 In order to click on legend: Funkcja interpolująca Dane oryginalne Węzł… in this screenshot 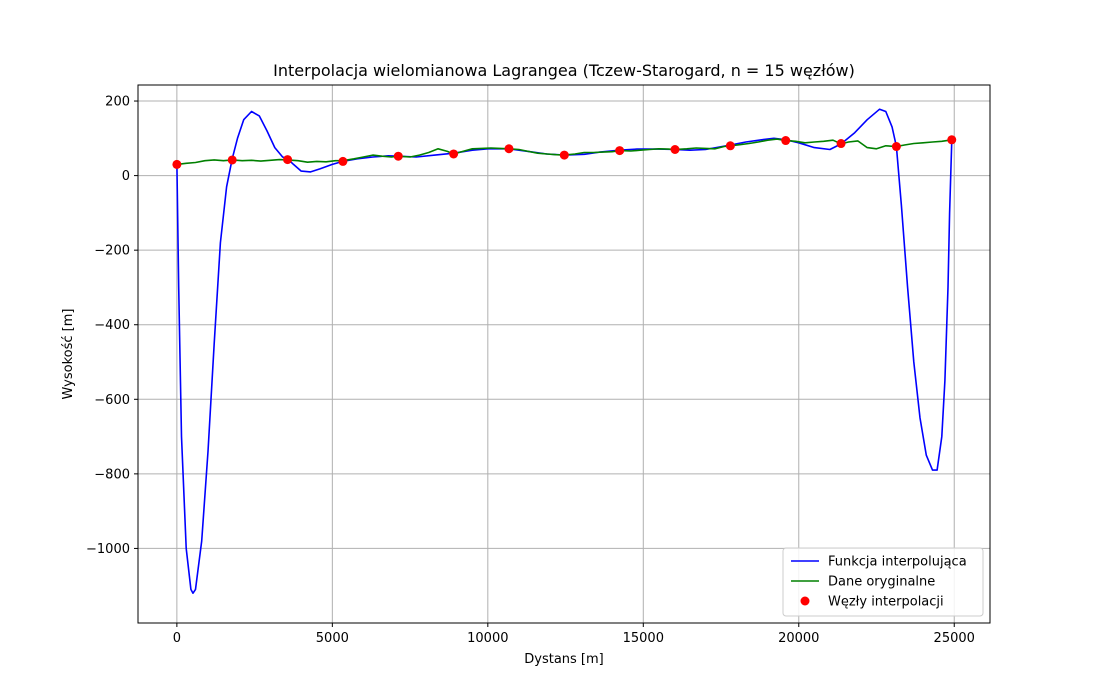, I will do `click(883, 582)`.